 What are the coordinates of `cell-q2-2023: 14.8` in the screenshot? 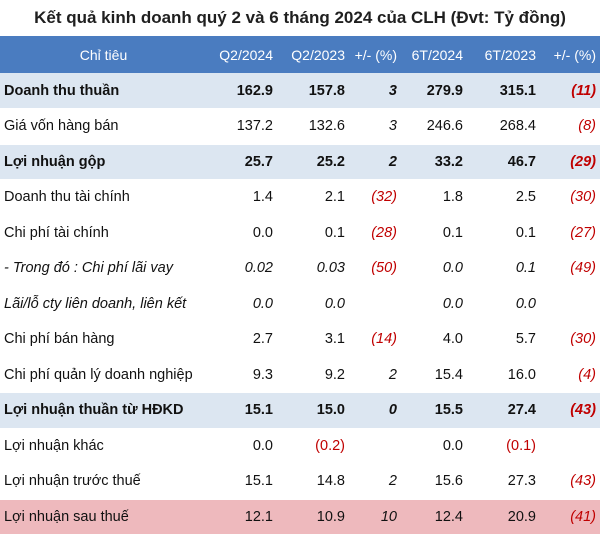 It's located at (330, 481).